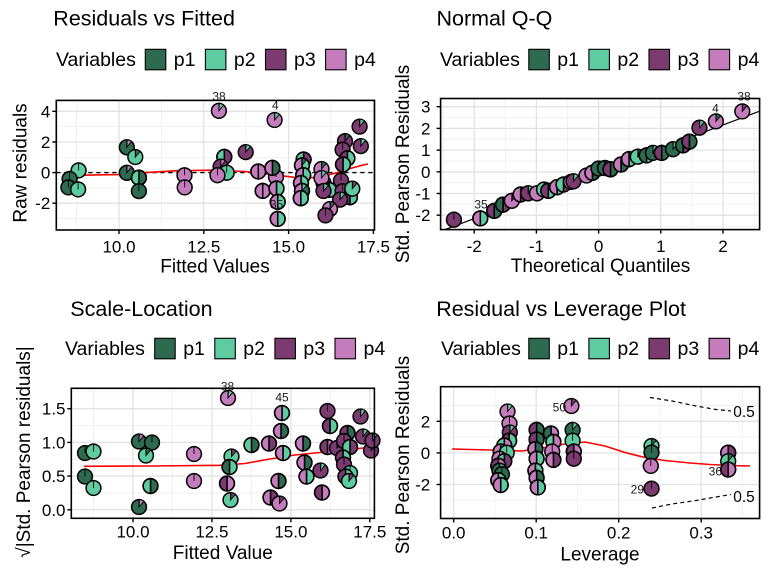 The height and width of the screenshot is (576, 768). What do you see at coordinates (141, 309) in the screenshot?
I see `svg-text: Scale-Location` at bounding box center [141, 309].